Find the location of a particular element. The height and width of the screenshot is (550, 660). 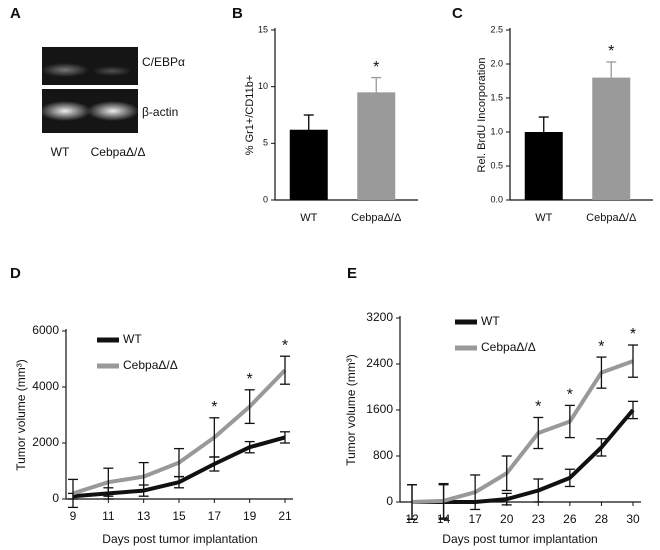

lane-label: CebpaΔ/Δ is located at coordinates (118, 152).